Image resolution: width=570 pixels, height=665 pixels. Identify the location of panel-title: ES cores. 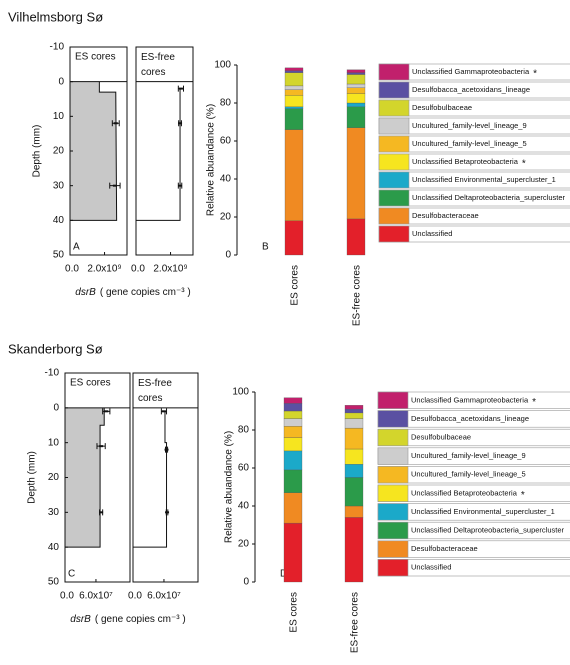
(90, 383).